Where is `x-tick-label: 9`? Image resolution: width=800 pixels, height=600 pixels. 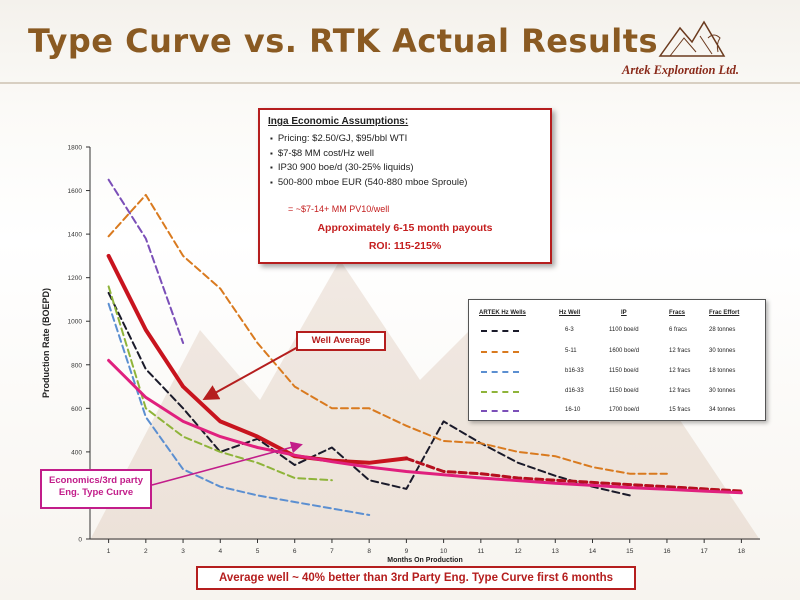 x-tick-label: 9 is located at coordinates (407, 551).